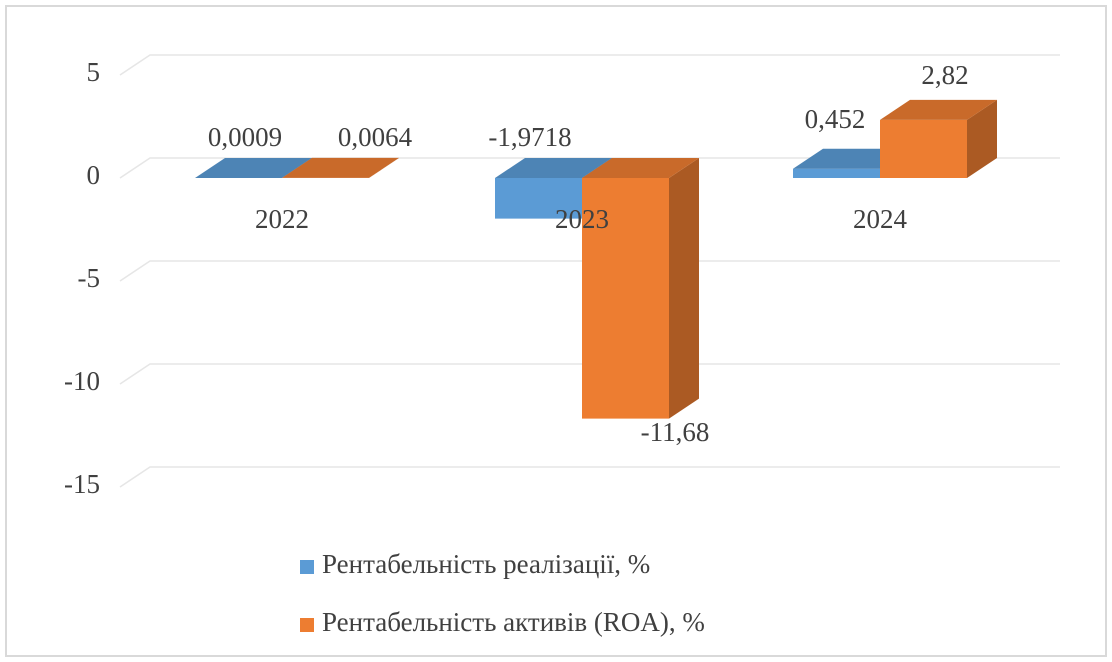 The width and height of the screenshot is (1112, 662). What do you see at coordinates (89, 278) in the screenshot?
I see `y-tick-label: -5` at bounding box center [89, 278].